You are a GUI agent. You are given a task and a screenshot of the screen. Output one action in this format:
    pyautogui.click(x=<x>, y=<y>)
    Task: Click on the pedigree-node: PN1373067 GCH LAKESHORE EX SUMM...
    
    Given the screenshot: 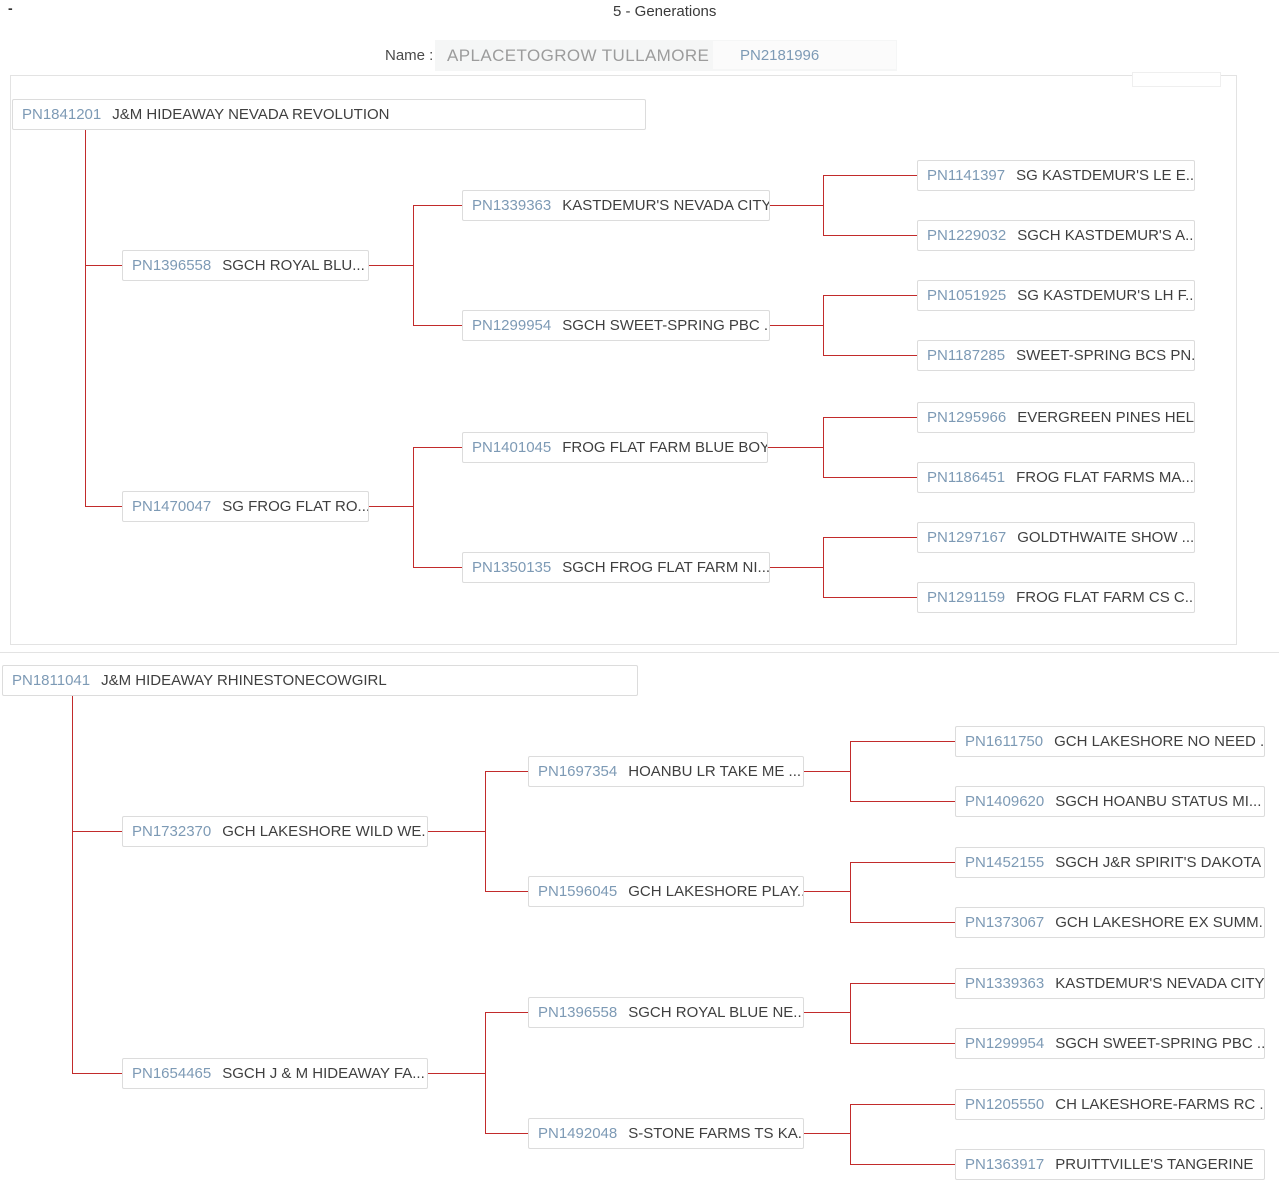 What is the action you would take?
    pyautogui.click(x=1110, y=922)
    